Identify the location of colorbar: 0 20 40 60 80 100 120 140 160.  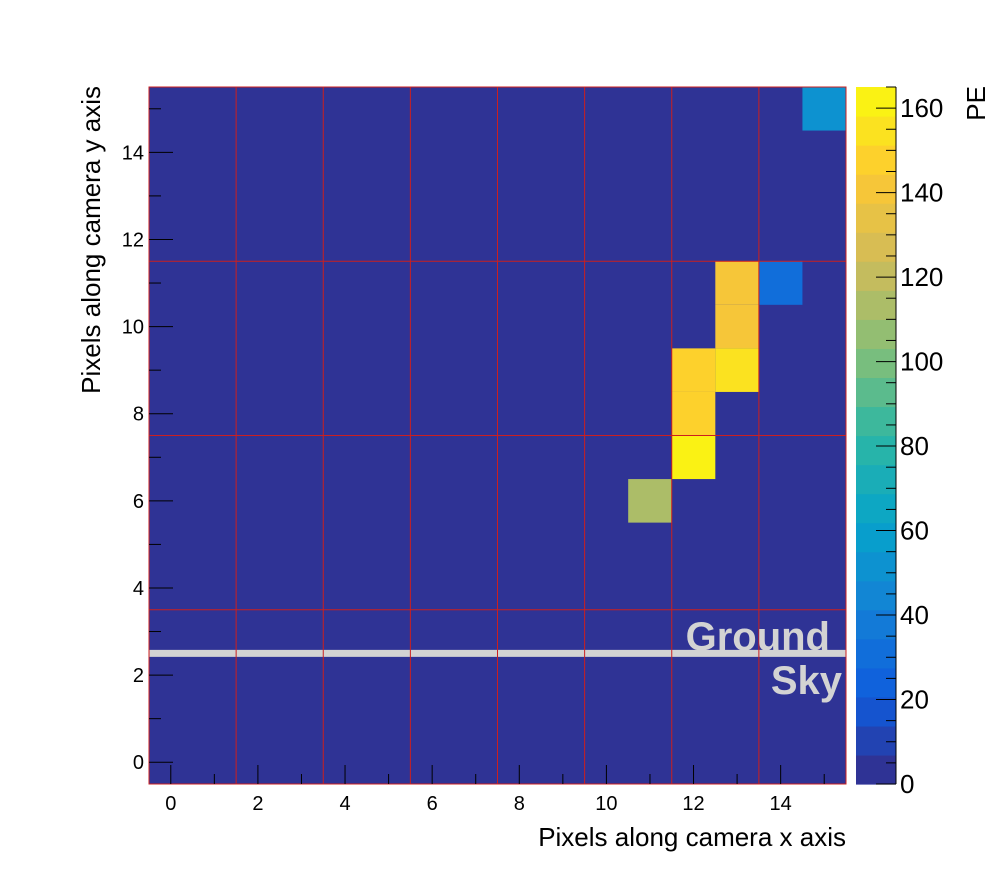
(899, 442).